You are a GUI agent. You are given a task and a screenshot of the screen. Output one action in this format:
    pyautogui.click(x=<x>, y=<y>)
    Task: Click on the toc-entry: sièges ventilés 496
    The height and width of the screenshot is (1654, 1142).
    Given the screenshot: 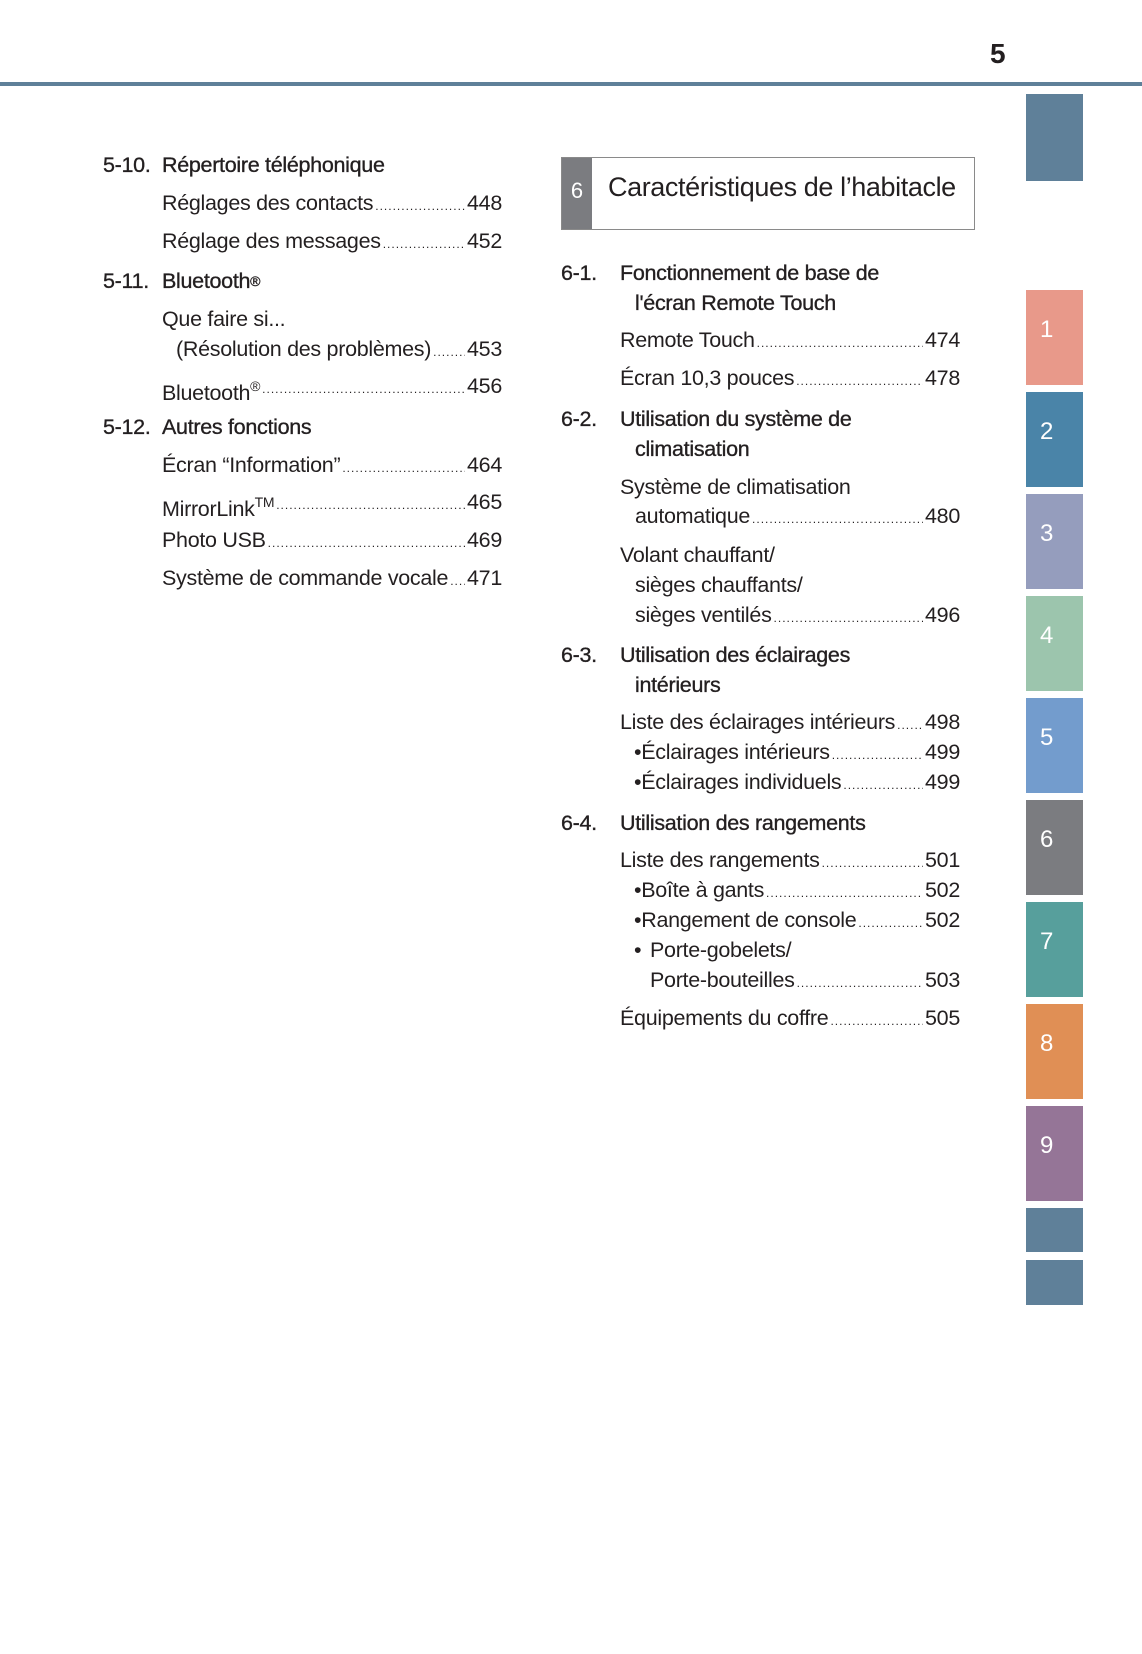 What is the action you would take?
    pyautogui.click(x=797, y=615)
    